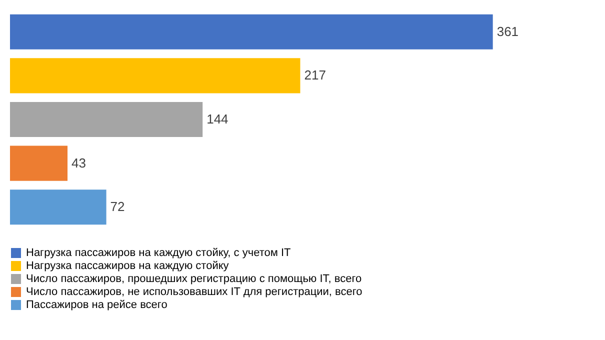 This screenshot has width=605, height=340. I want to click on data-label: 217, so click(315, 75).